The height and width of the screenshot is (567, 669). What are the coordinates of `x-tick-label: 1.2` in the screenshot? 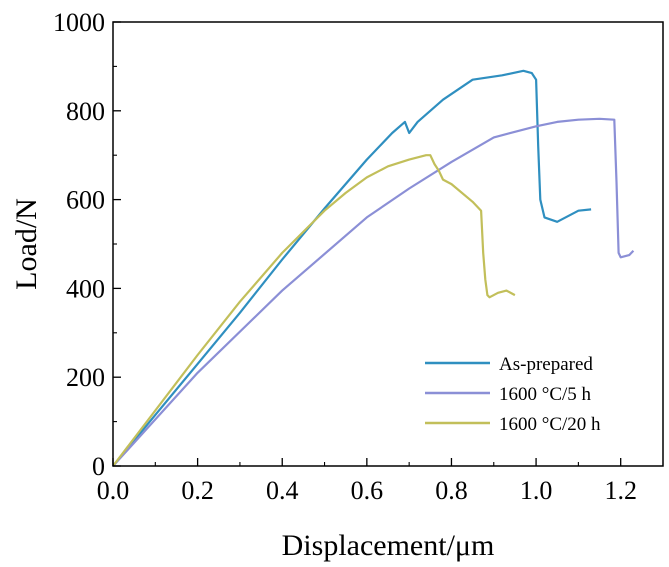 It's located at (620, 490).